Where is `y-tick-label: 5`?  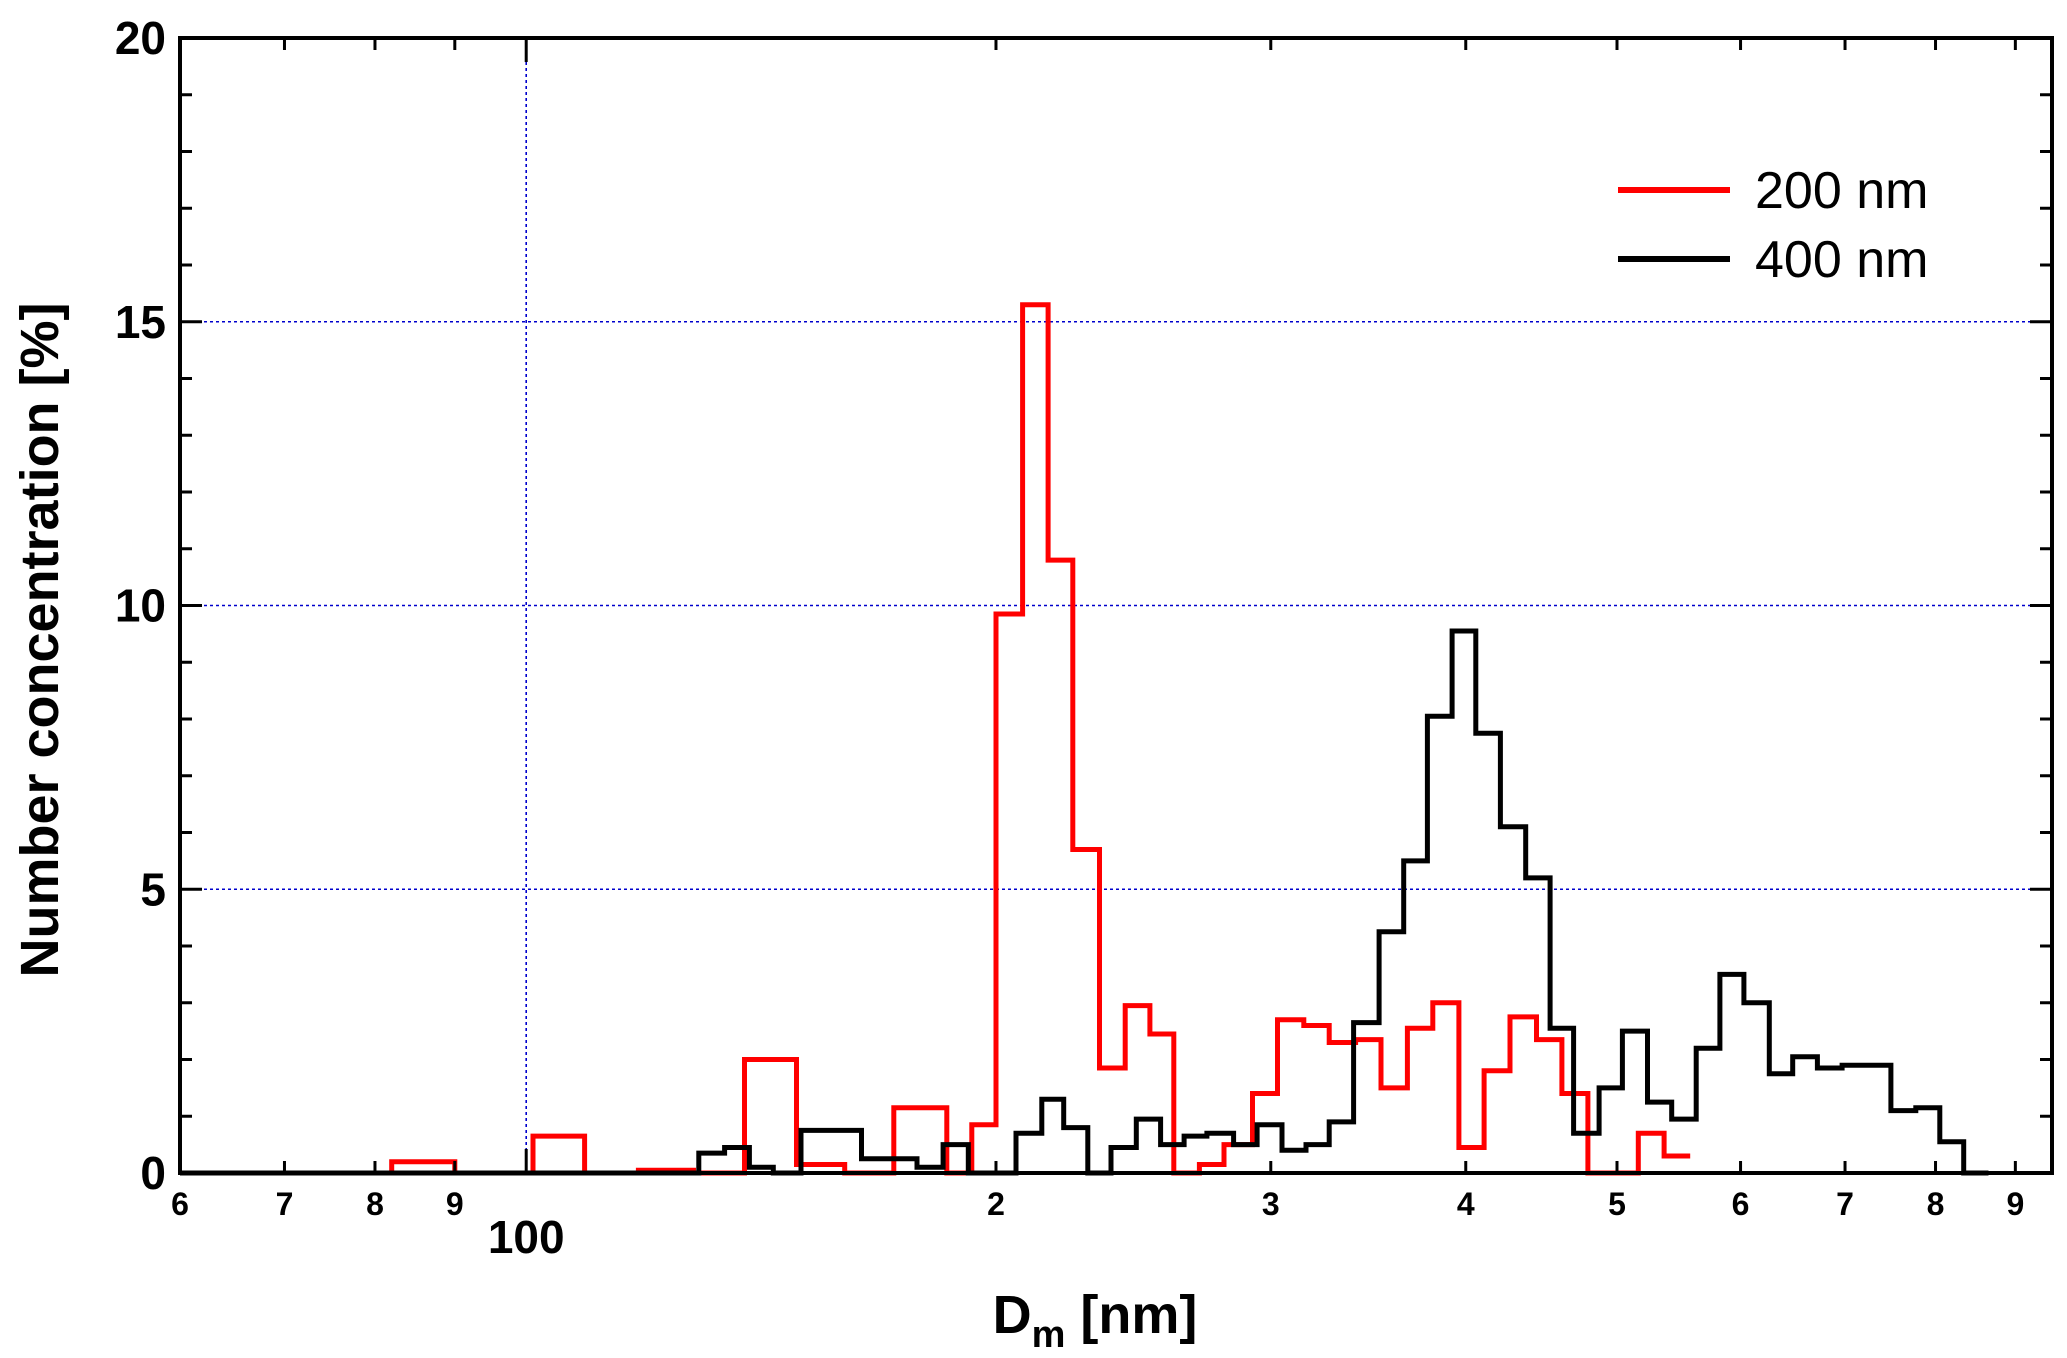
y-tick-label: 5 is located at coordinates (153, 889).